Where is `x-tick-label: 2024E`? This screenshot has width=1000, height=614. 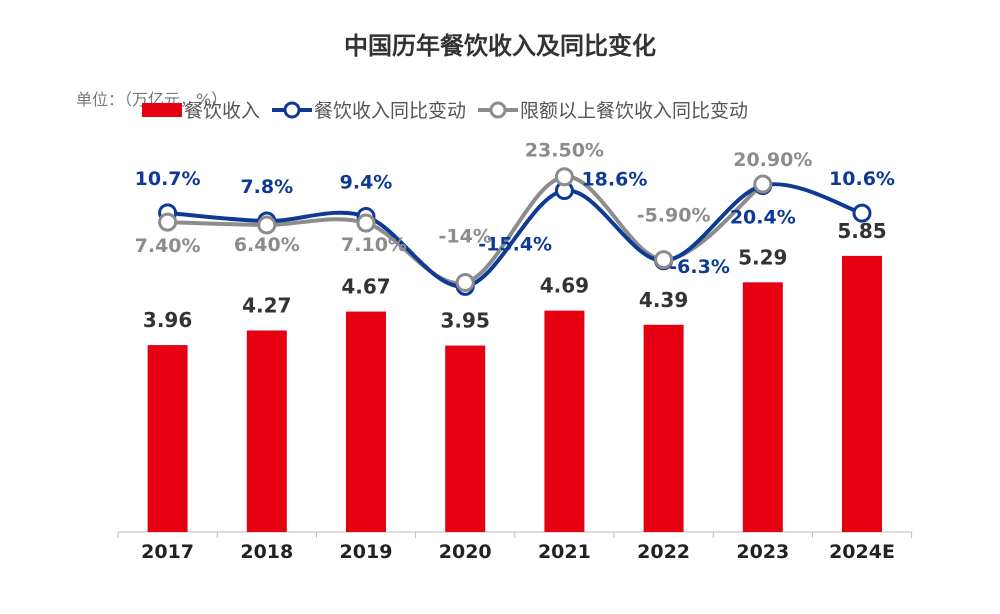
x-tick-label: 2024E is located at coordinates (862, 552).